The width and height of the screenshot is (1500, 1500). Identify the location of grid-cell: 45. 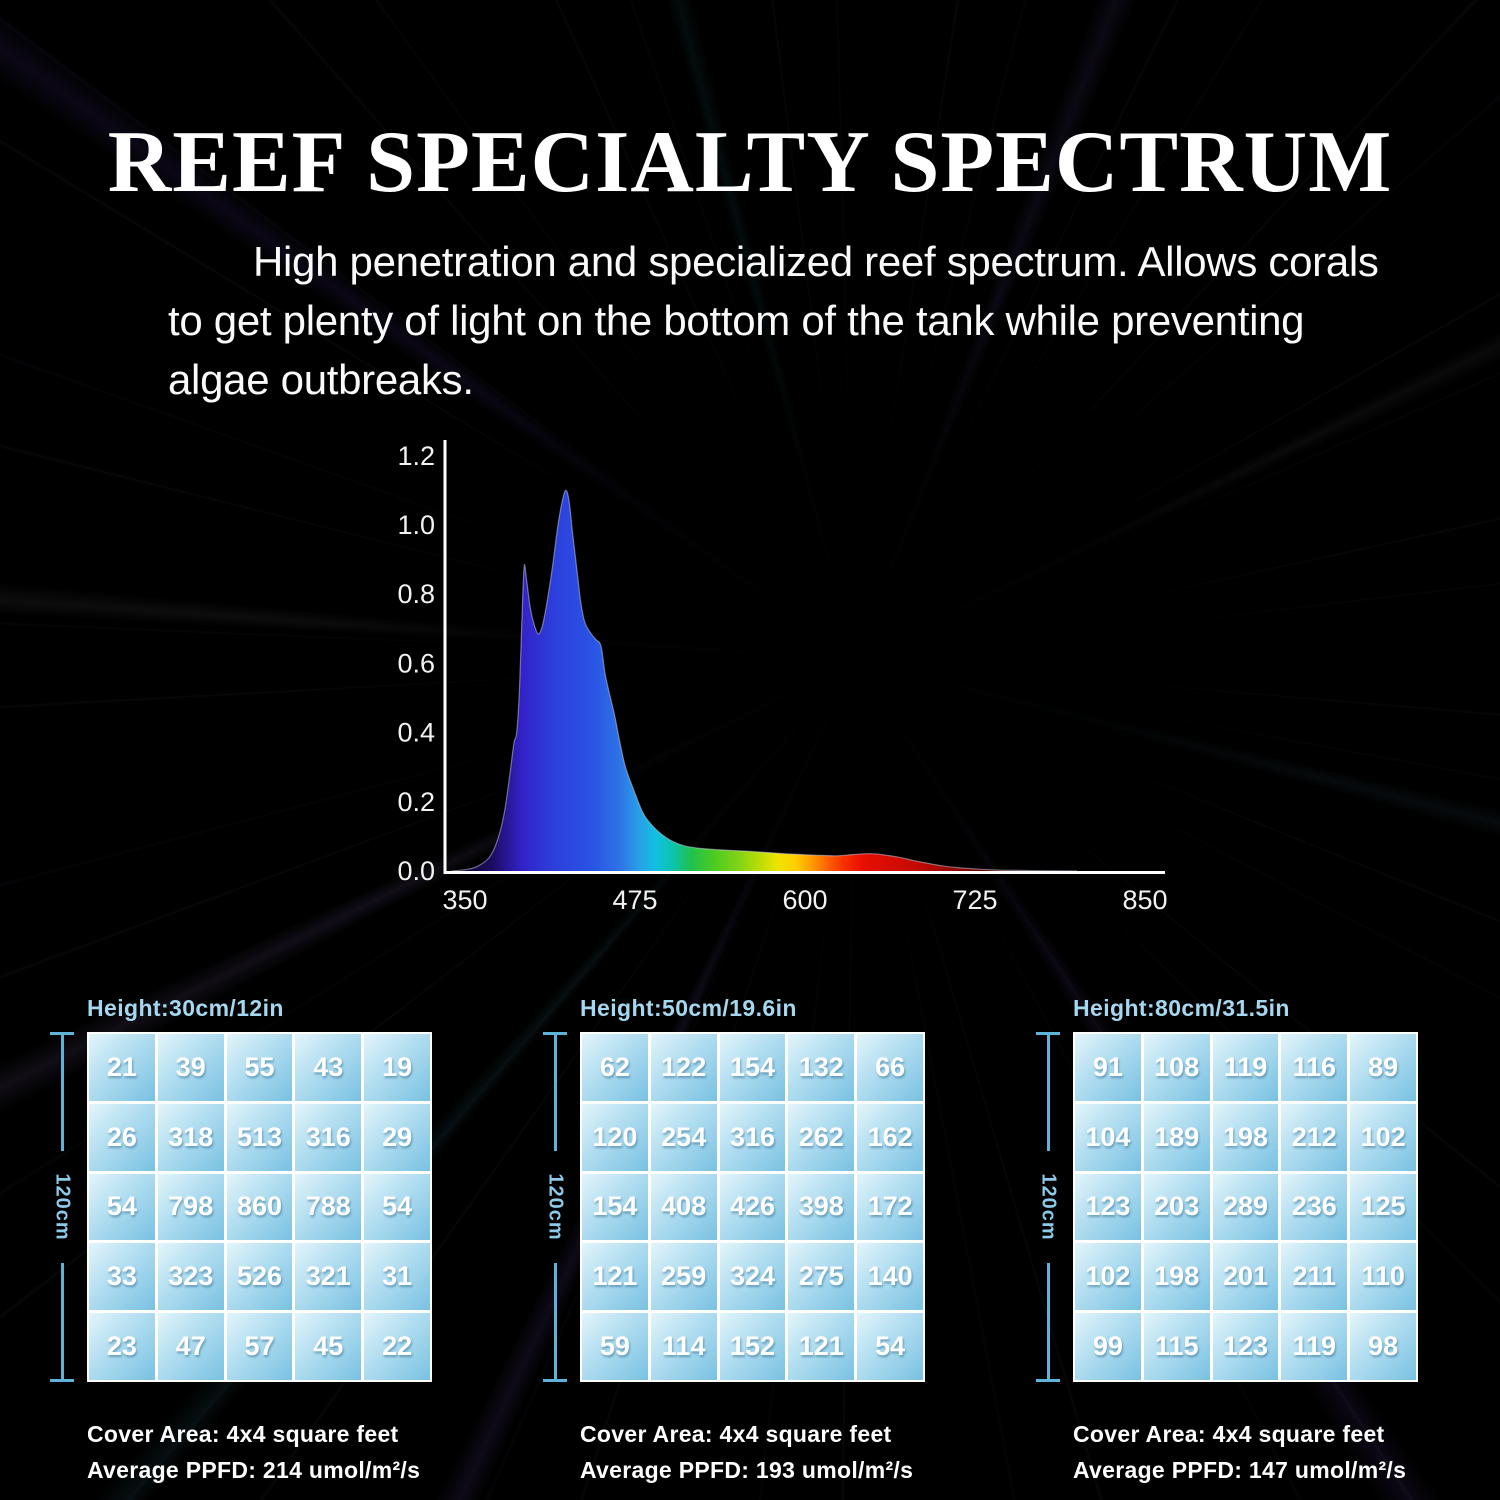
(328, 1346).